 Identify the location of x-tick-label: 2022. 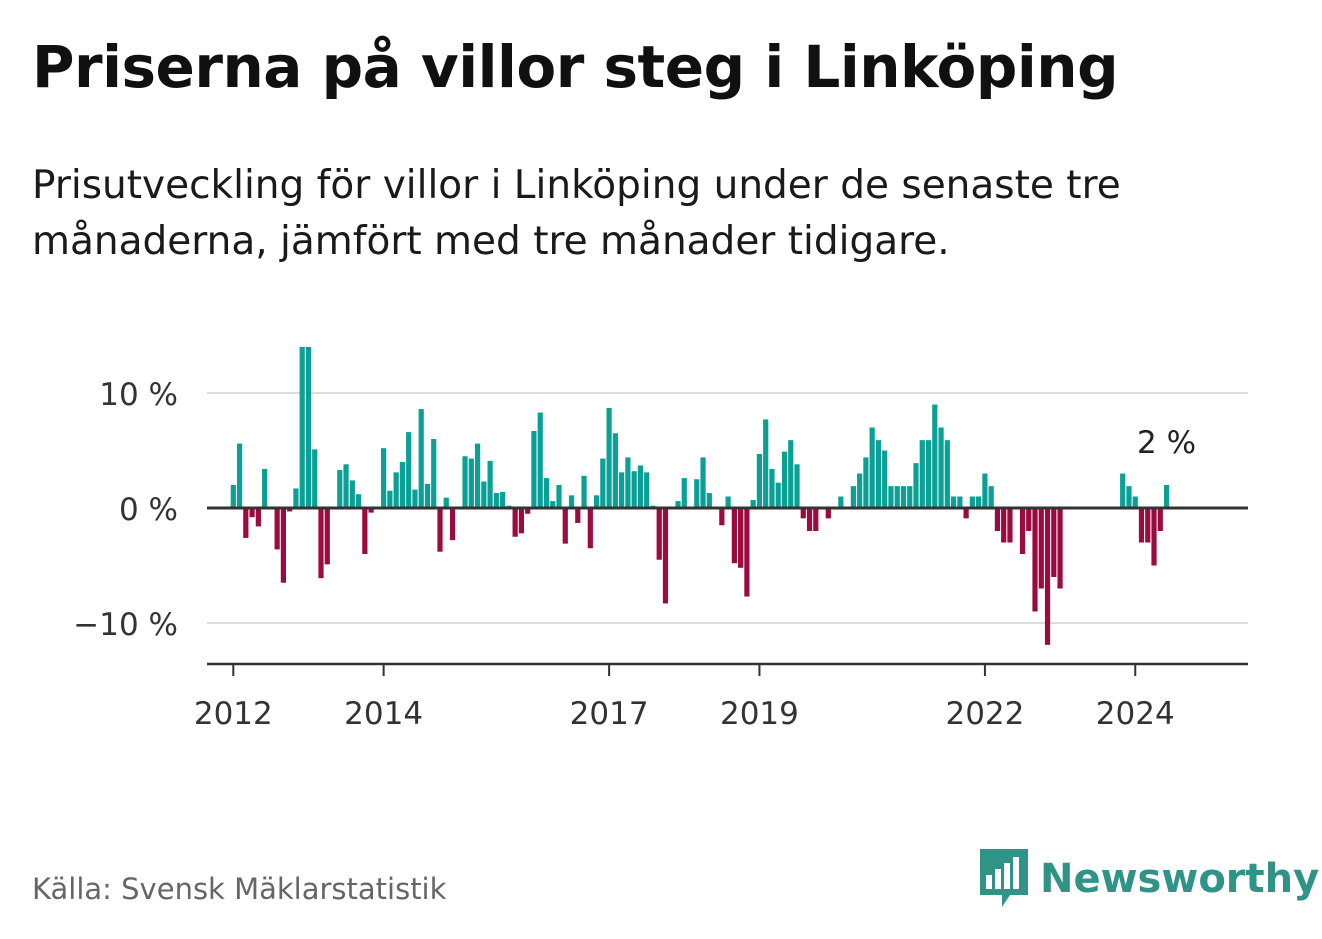
(984, 714).